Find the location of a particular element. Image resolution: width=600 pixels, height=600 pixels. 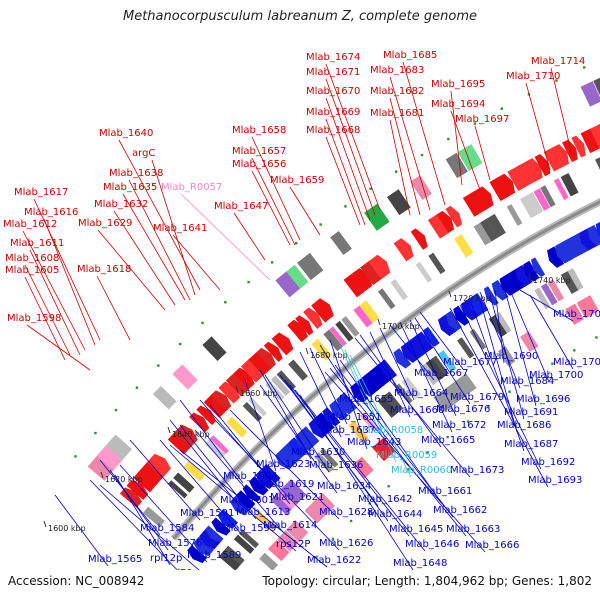

forward-gene-label: Mlab_1683 is located at coordinates (397, 70).